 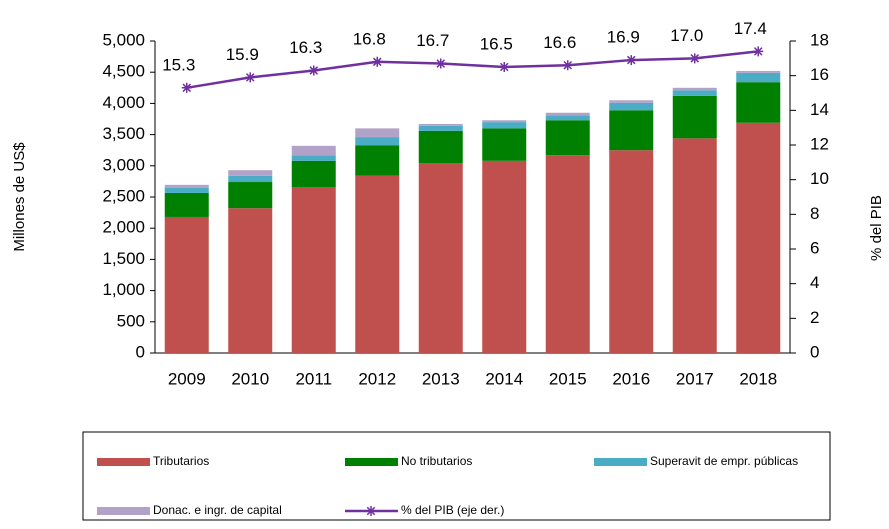 I want to click on y-tick-label: 3,000, so click(x=123, y=164).